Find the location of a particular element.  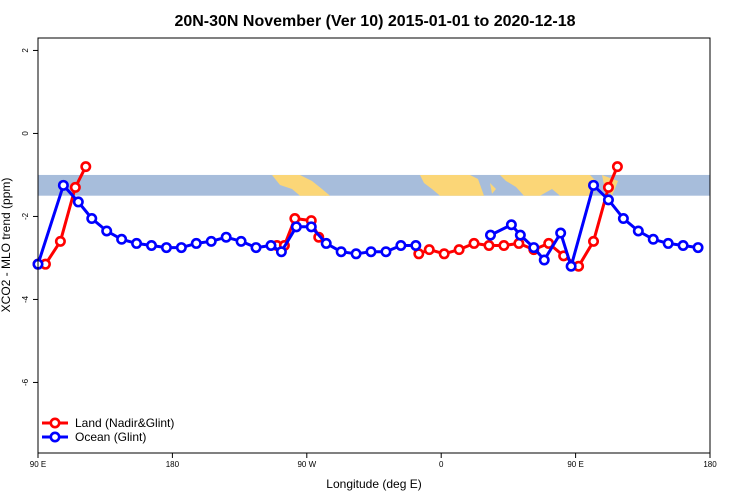

legend-item: Ocean (Glint) is located at coordinates (94, 437).